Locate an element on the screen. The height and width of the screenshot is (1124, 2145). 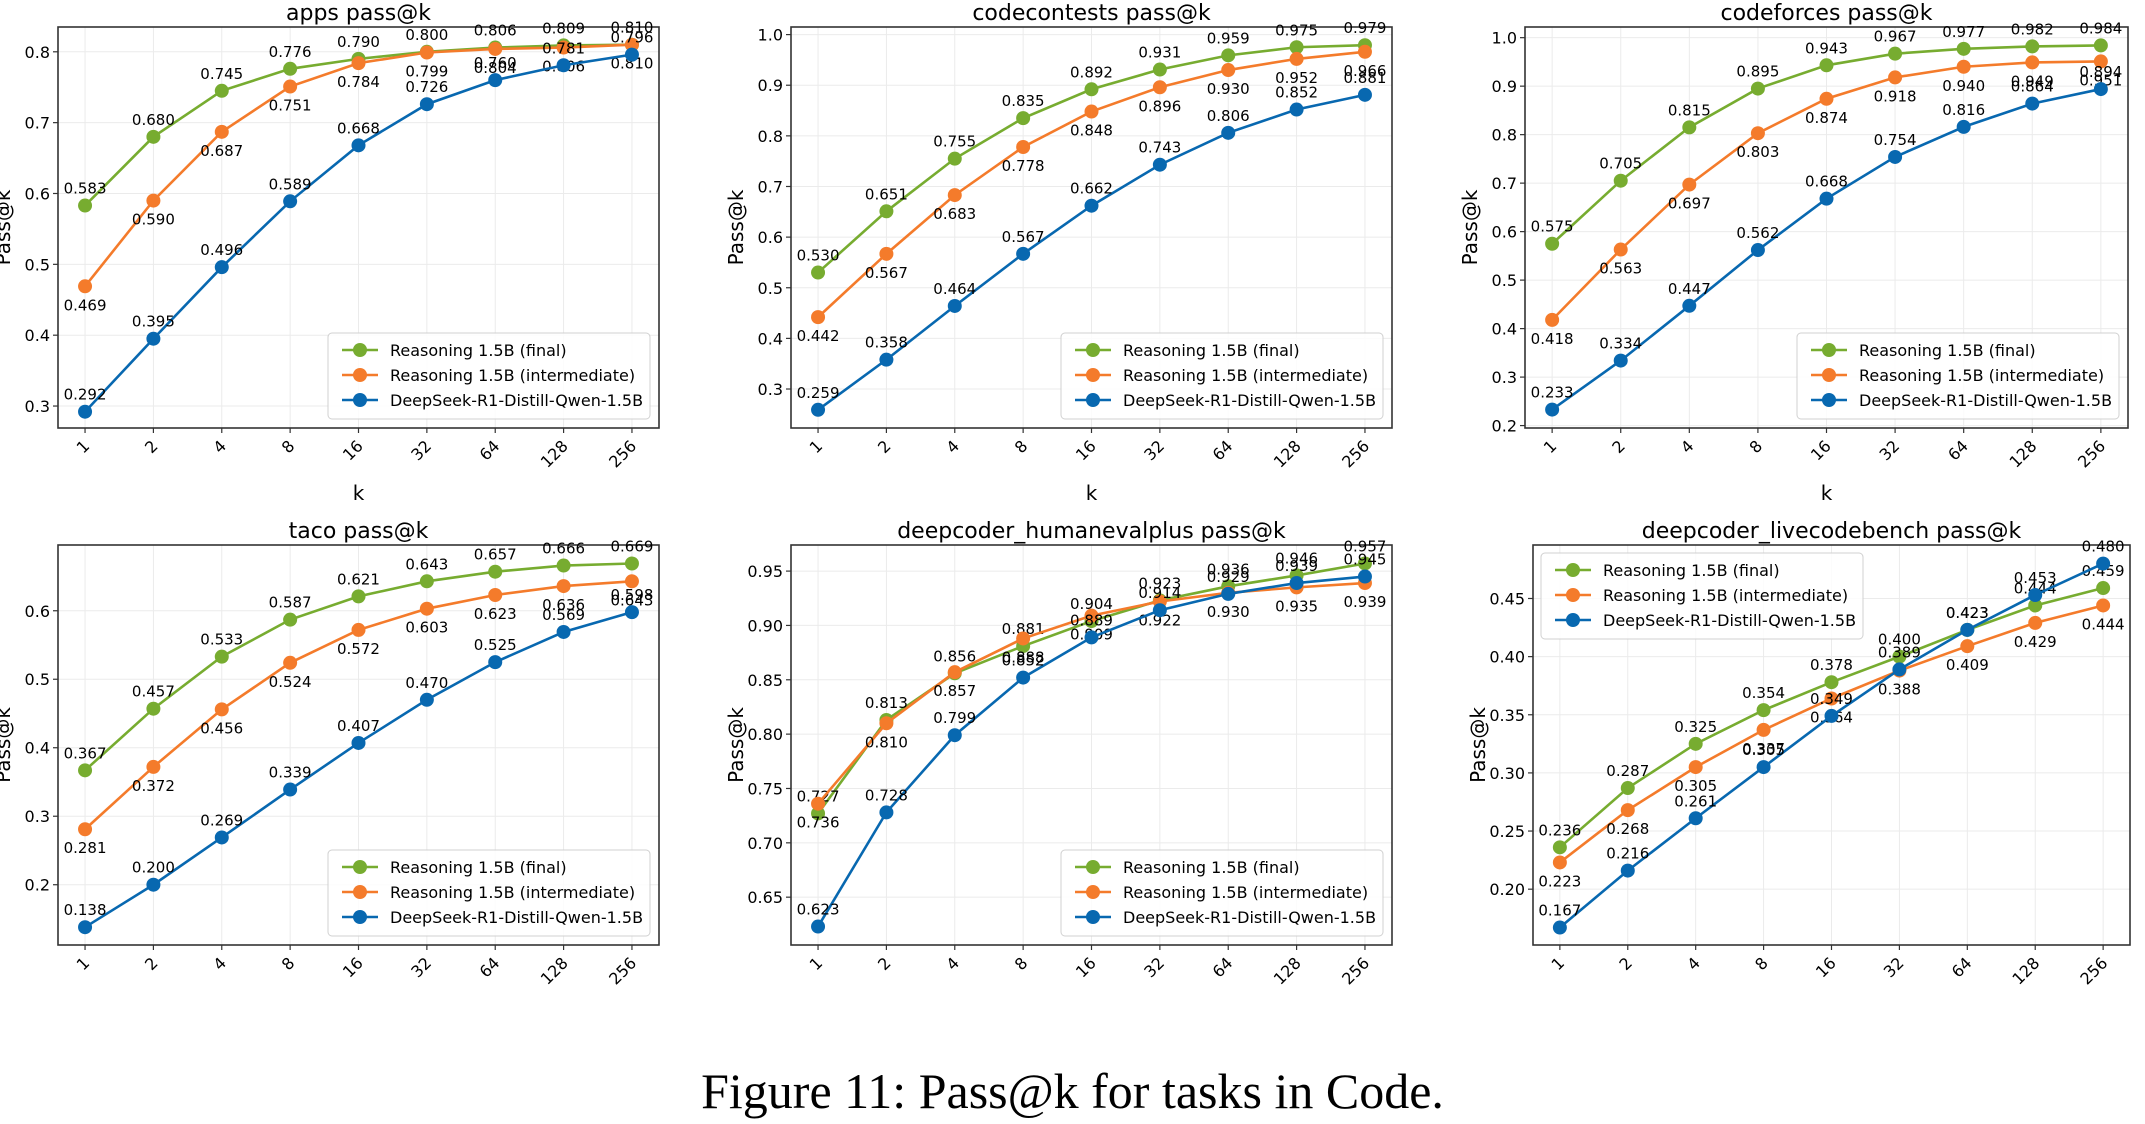
data-label: 0.598 is located at coordinates (631, 595).